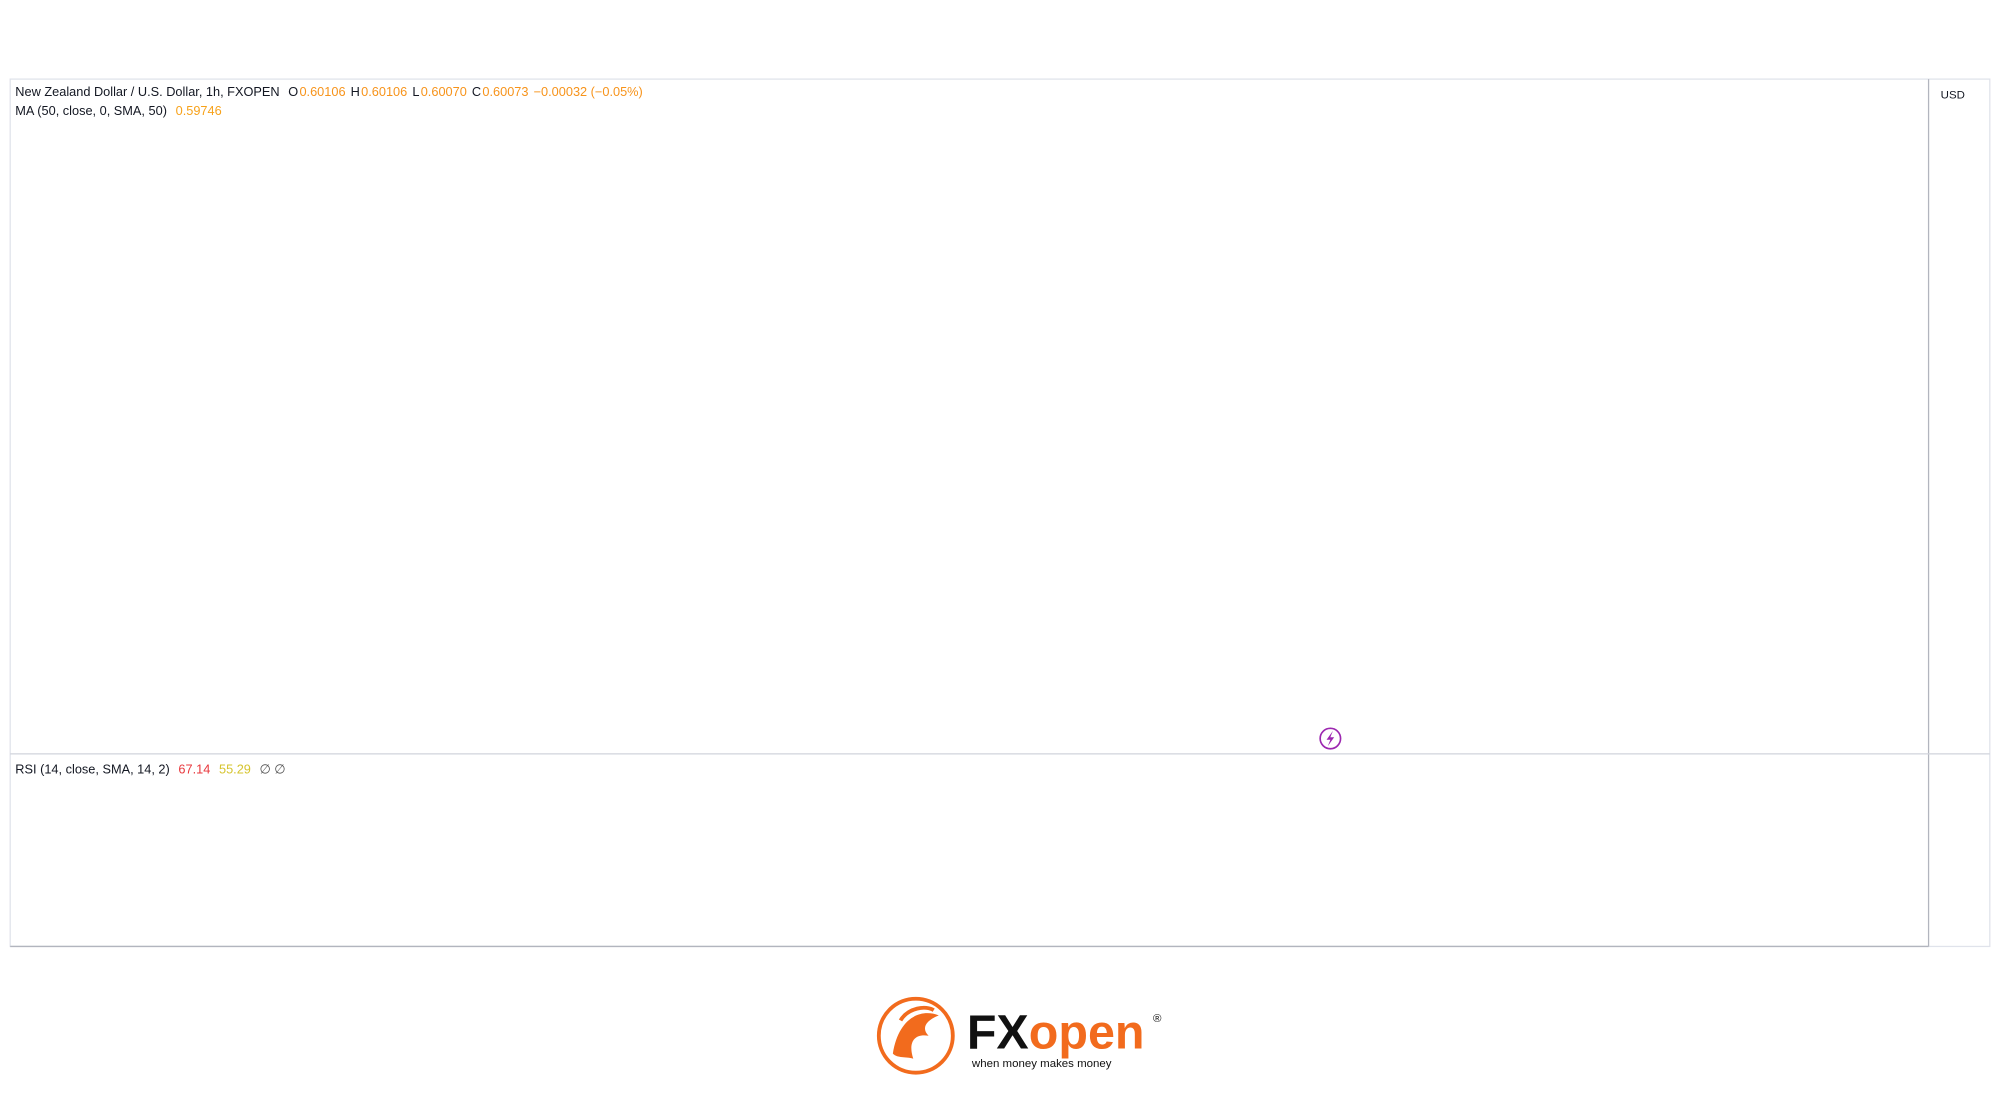  What do you see at coordinates (91, 111) in the screenshot?
I see `ma-name: MA (50, close, 0, SMA, 50)` at bounding box center [91, 111].